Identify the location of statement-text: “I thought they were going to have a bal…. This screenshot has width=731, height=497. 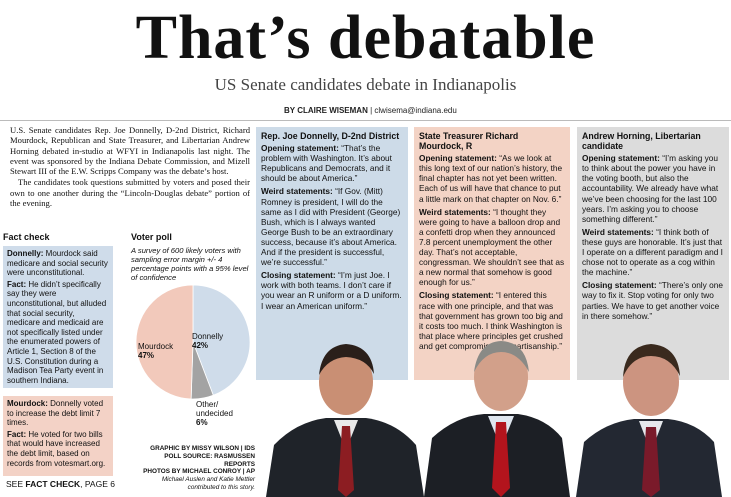
(492, 247).